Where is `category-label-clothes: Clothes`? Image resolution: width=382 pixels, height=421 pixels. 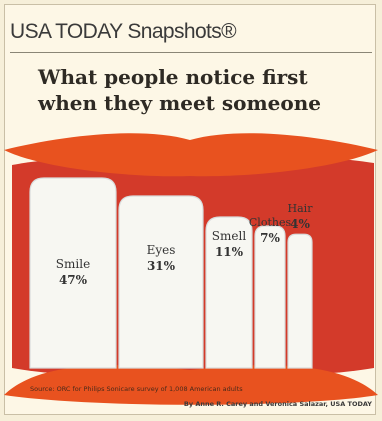
category-label-clothes: Clothes is located at coordinates (270, 222).